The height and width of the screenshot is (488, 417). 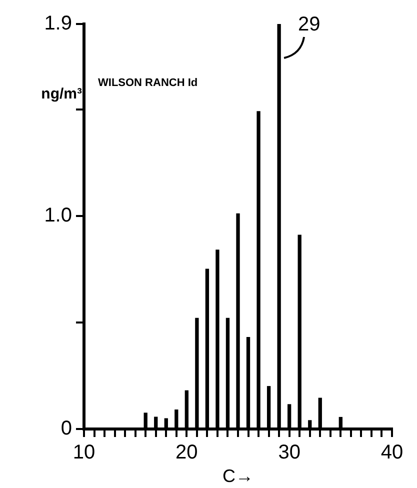 What do you see at coordinates (289, 453) in the screenshot?
I see `x-tick-label: 30` at bounding box center [289, 453].